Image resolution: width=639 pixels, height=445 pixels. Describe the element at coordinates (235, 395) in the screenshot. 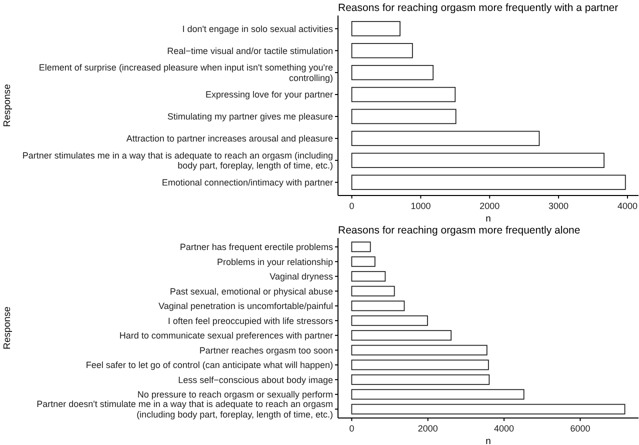

I see `y-tick-label: No pressure to reach orgasm or sexually perform` at that location.